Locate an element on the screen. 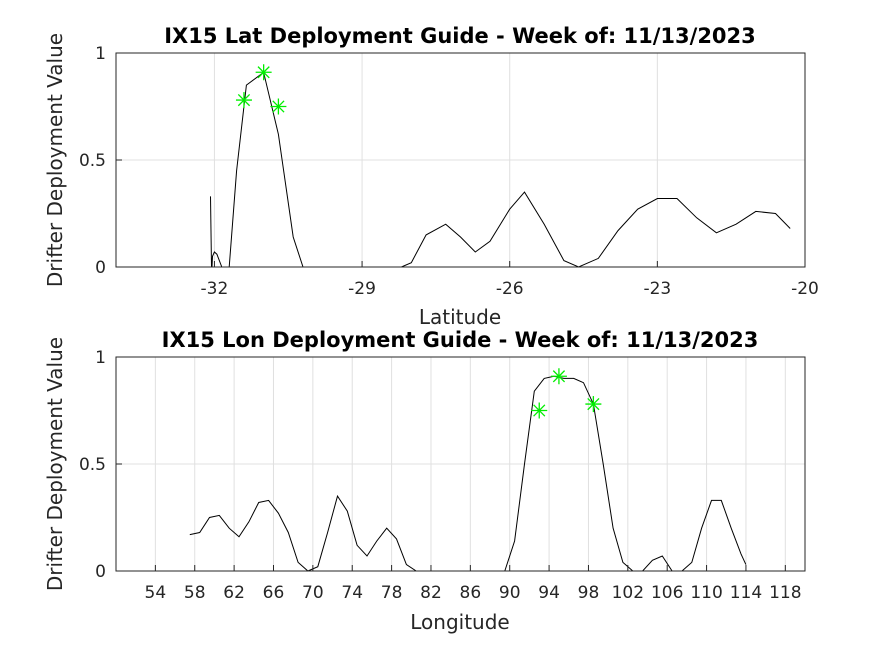 This screenshot has width=891, height=645. lon-x-axis-label: Longitude is located at coordinates (459, 622).